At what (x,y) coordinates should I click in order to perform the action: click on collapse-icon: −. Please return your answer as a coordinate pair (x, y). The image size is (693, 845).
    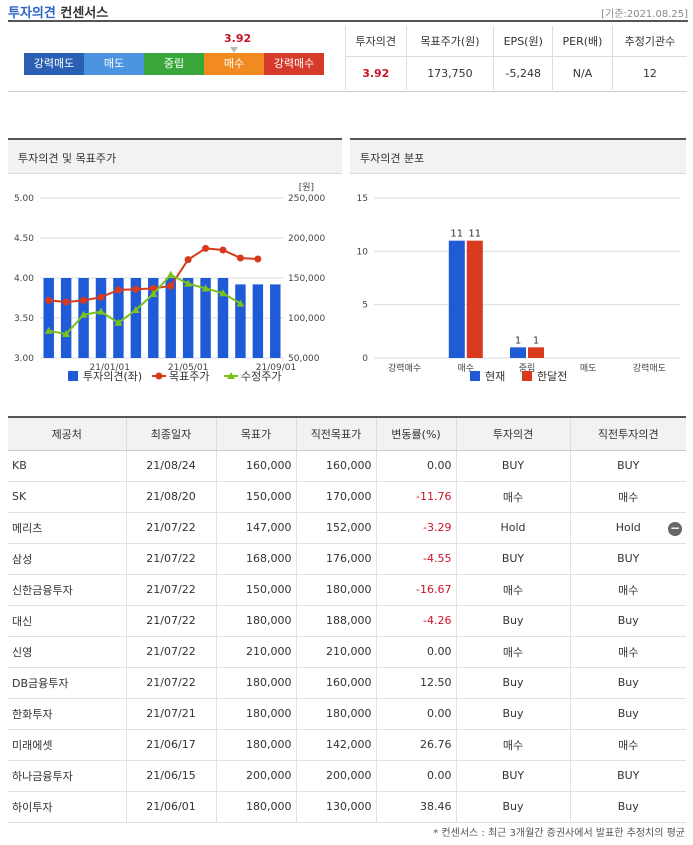
    Looking at the image, I should click on (675, 528).